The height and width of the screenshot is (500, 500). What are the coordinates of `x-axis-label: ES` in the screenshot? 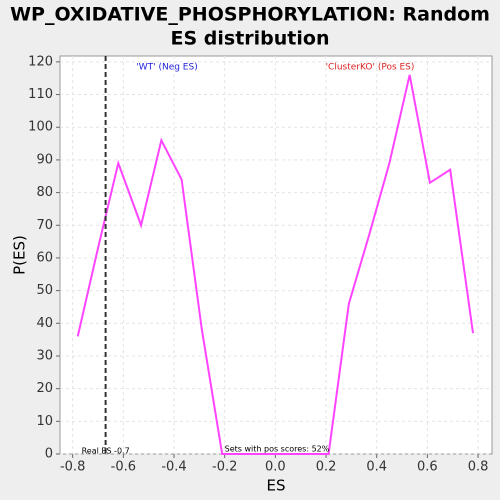 It's located at (276, 486).